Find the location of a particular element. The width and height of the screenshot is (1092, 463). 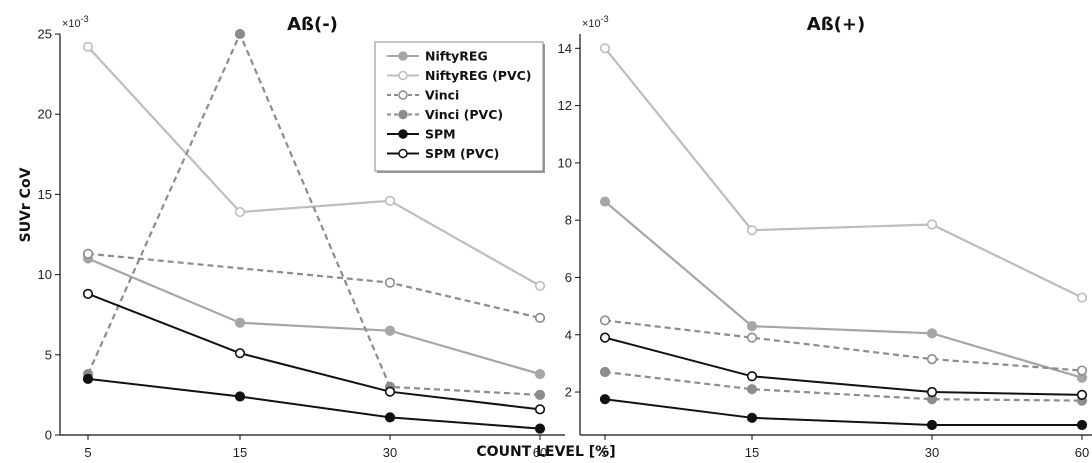

series-spm-pvc is located at coordinates (843, 366).